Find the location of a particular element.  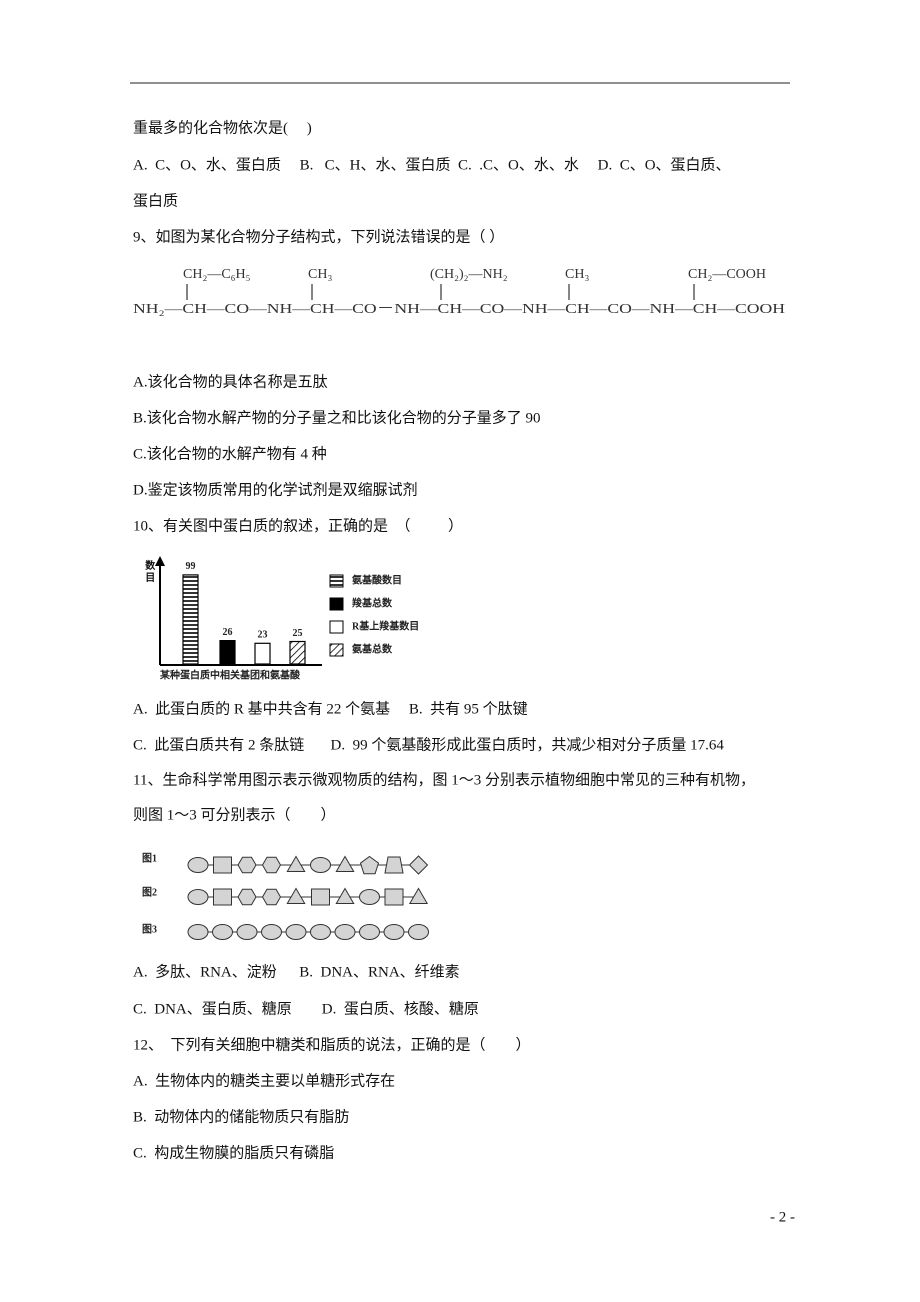

legend-label: 氨基酸数目 is located at coordinates (377, 579).